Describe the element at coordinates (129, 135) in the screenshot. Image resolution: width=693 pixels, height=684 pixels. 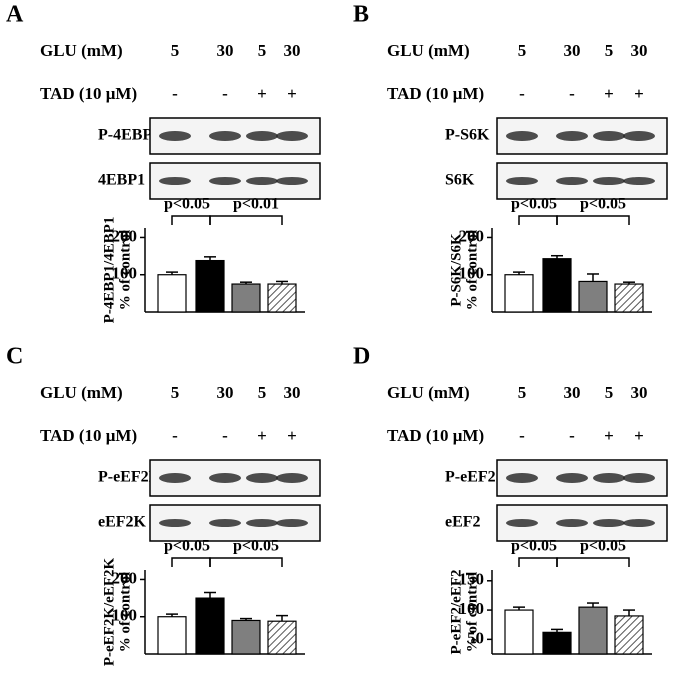
I see `blot-label: P-4EBP1` at that location.